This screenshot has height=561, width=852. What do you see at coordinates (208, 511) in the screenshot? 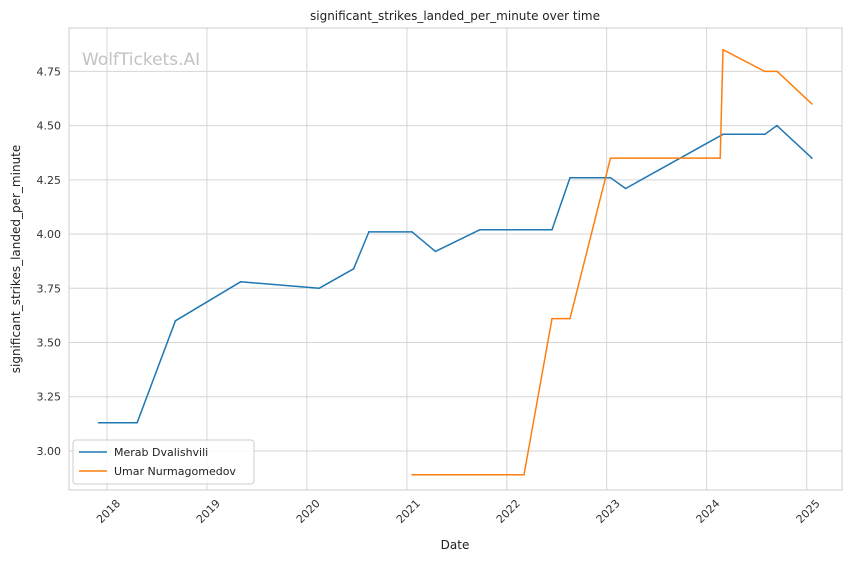
I see `x-tick-label: 2019` at bounding box center [208, 511].